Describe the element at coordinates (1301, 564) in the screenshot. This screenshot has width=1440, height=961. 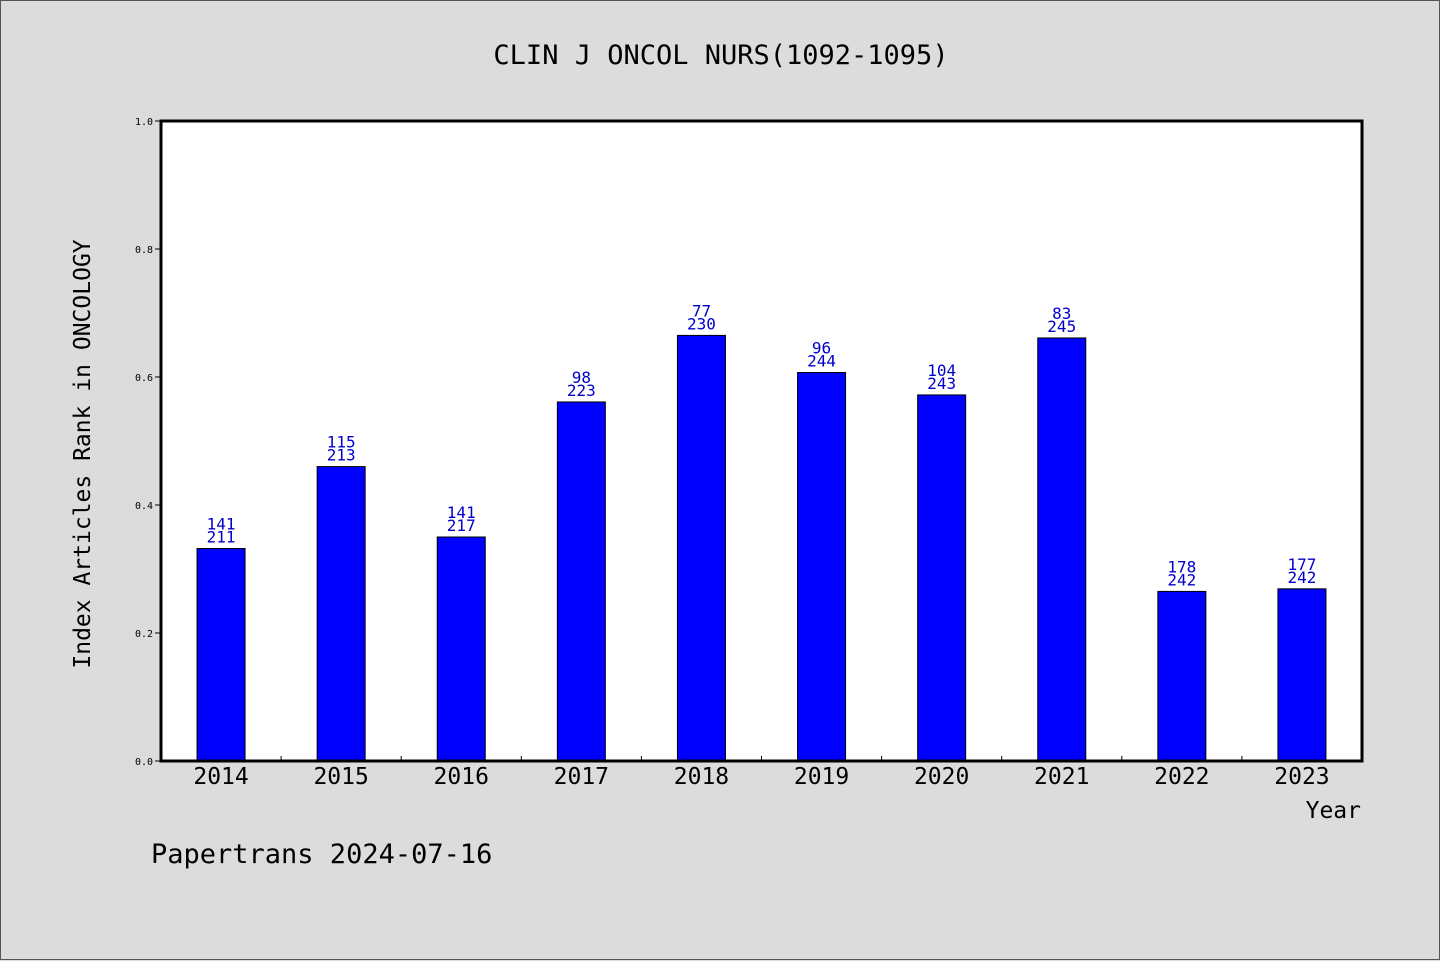
I see `bar-rank-label: 177` at that location.